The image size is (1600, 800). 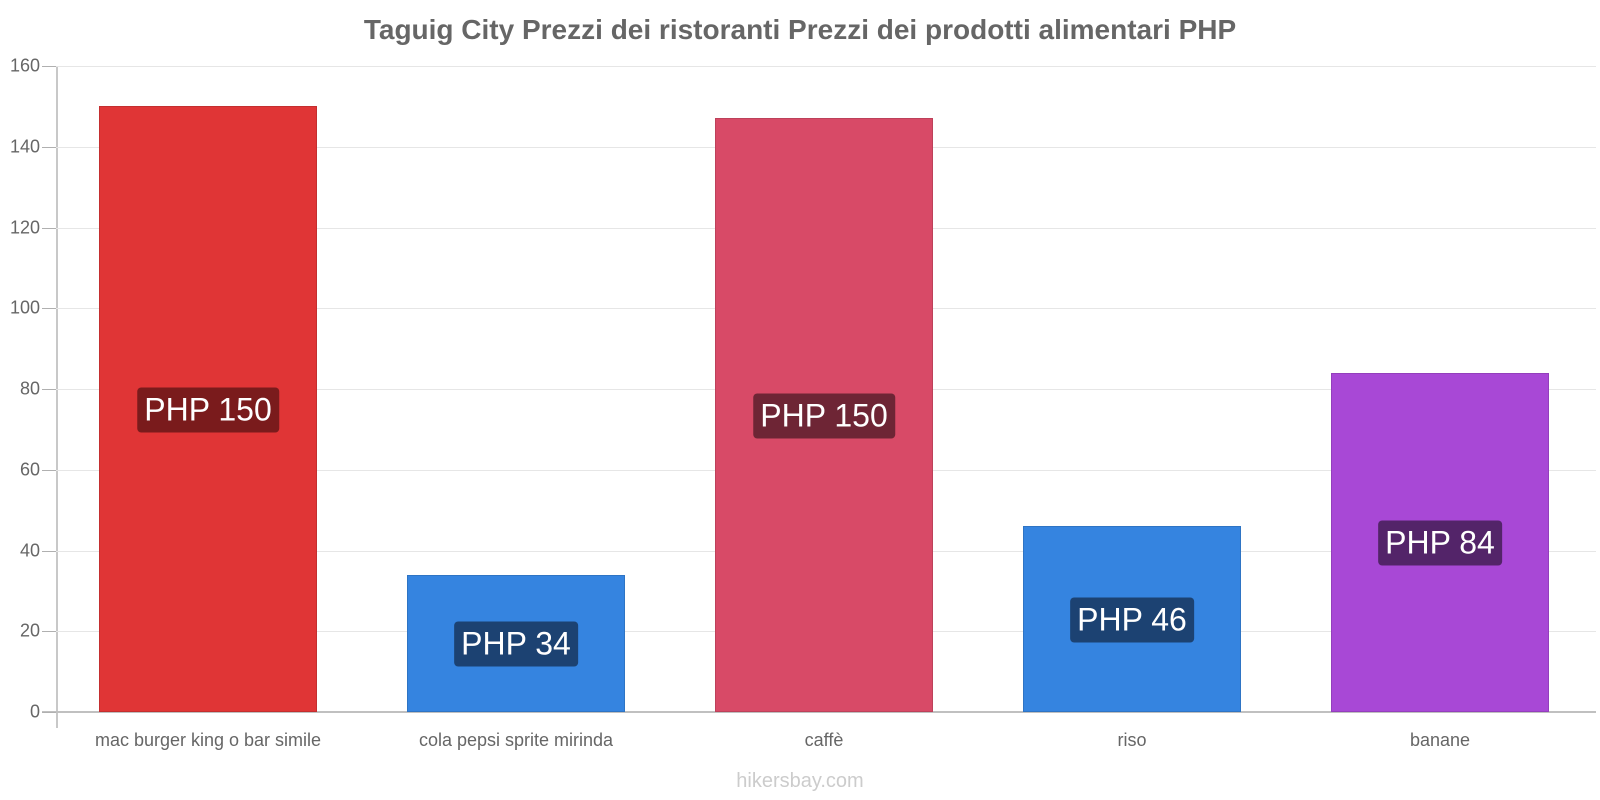 I want to click on y-tick-label: 160, so click(x=24, y=65).